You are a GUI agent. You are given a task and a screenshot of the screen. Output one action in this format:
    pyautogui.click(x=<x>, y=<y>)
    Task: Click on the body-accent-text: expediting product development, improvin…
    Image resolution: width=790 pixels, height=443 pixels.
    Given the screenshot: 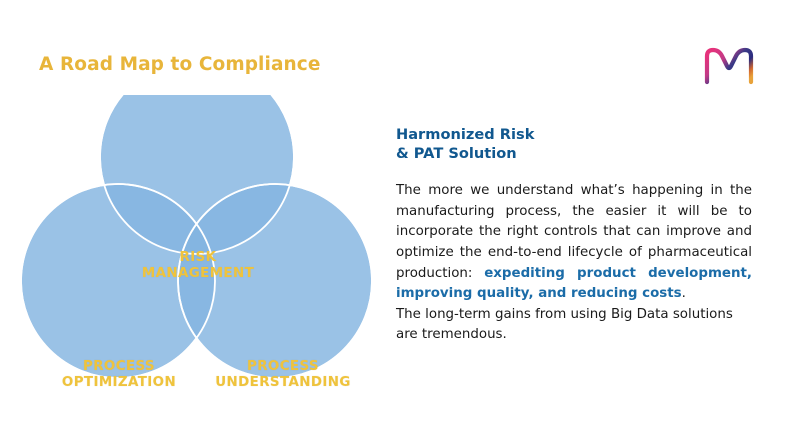 What is the action you would take?
    pyautogui.click(x=574, y=283)
    